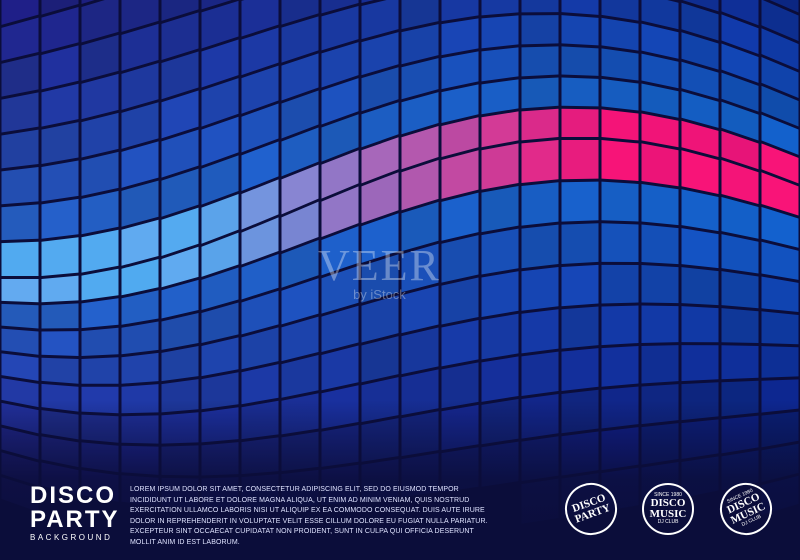 The height and width of the screenshot is (560, 800). I want to click on badge-text: MUSIC, so click(668, 514).